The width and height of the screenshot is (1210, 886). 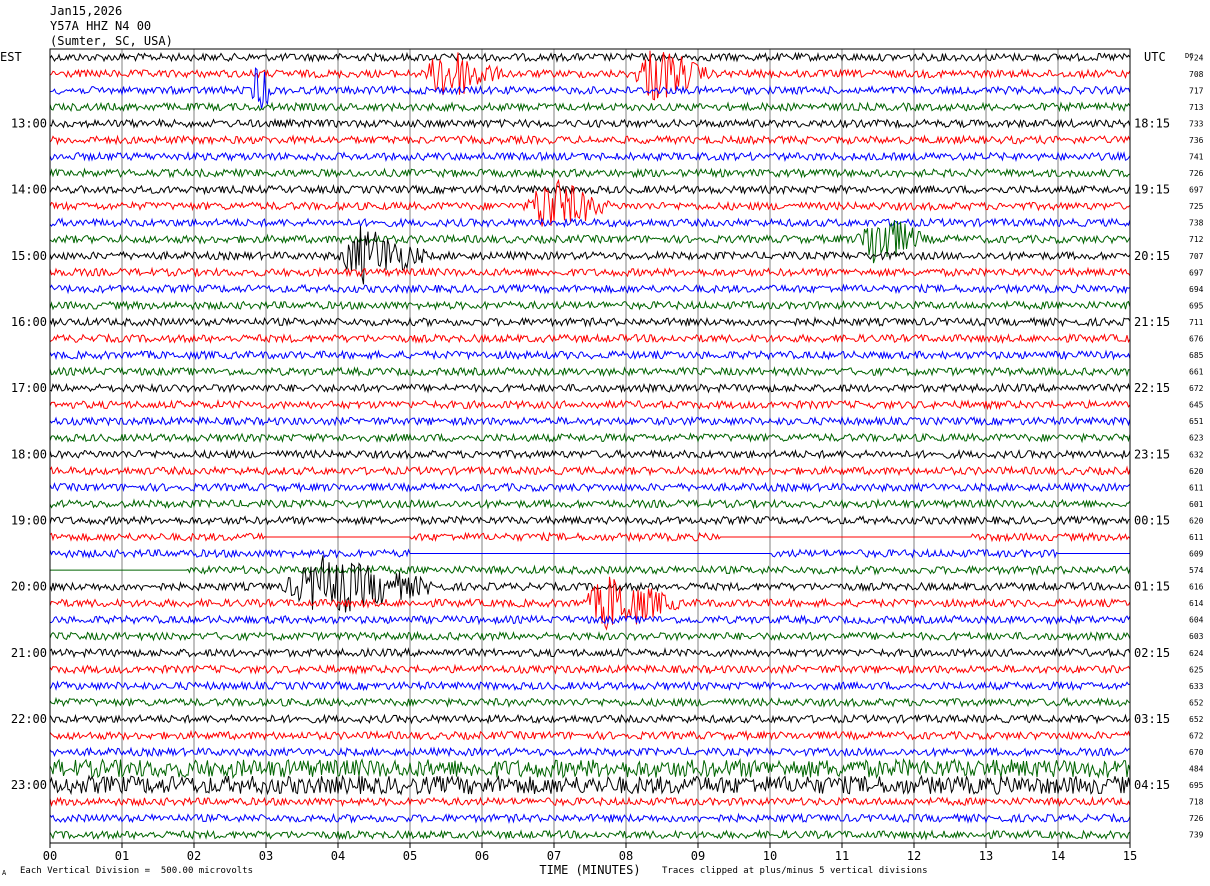 What do you see at coordinates (29, 454) in the screenshot?
I see `est-hour-label: 18:00` at bounding box center [29, 454].